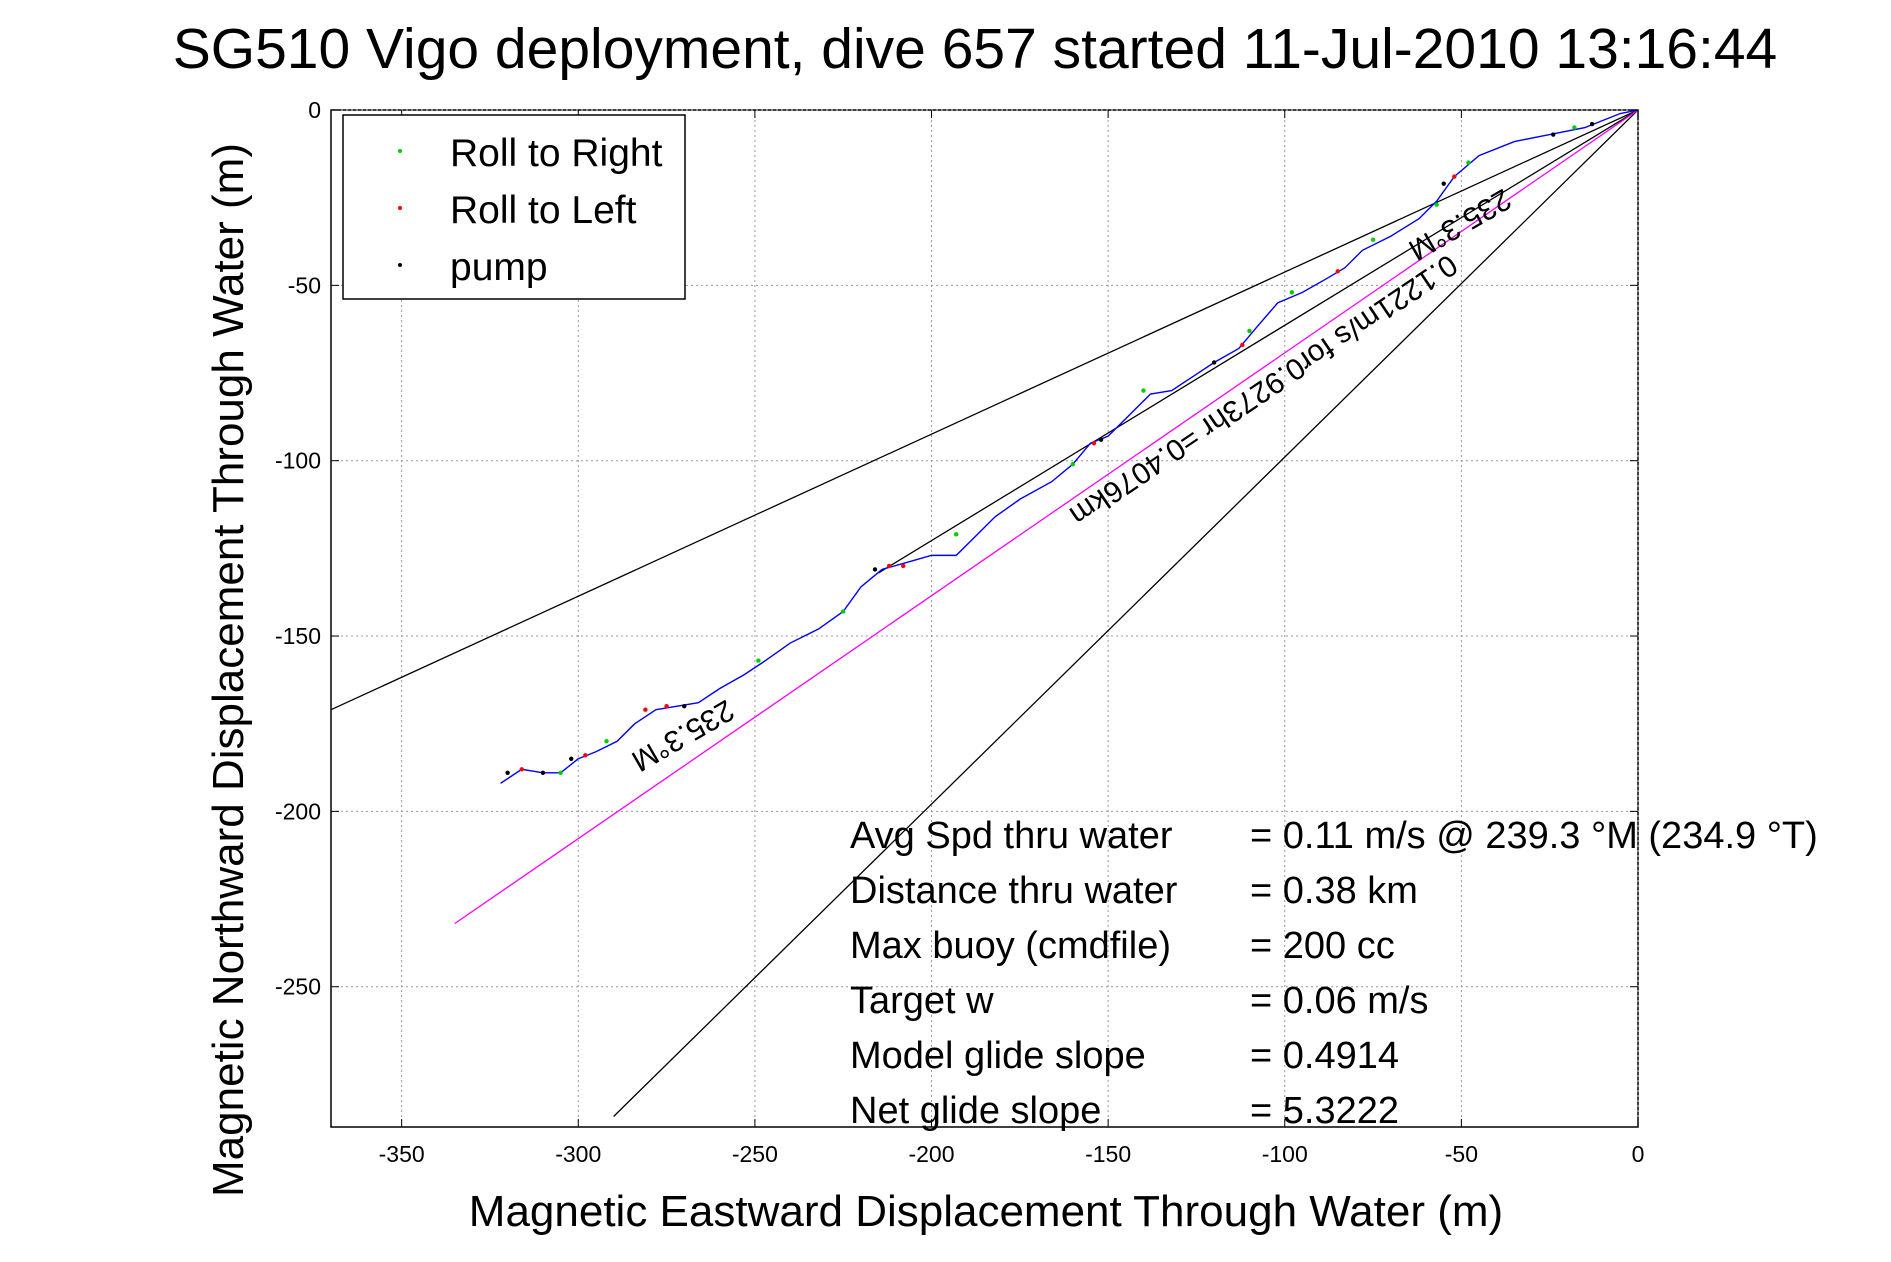 The height and width of the screenshot is (1262, 1891). Describe the element at coordinates (1461, 1154) in the screenshot. I see `x-tick-label: -50` at that location.